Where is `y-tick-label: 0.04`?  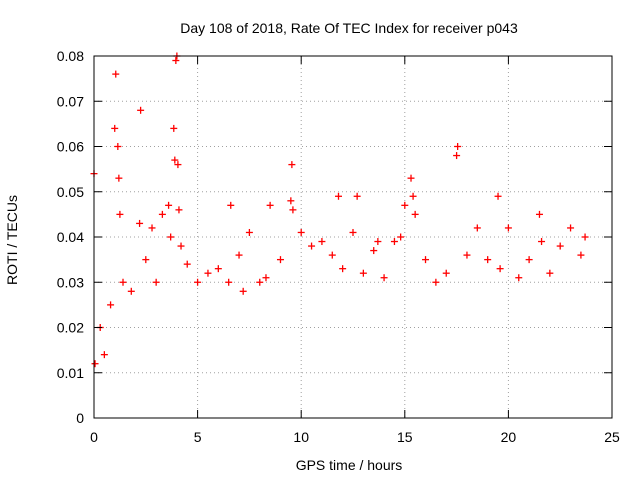 y-tick-label: 0.04 is located at coordinates (70, 237).